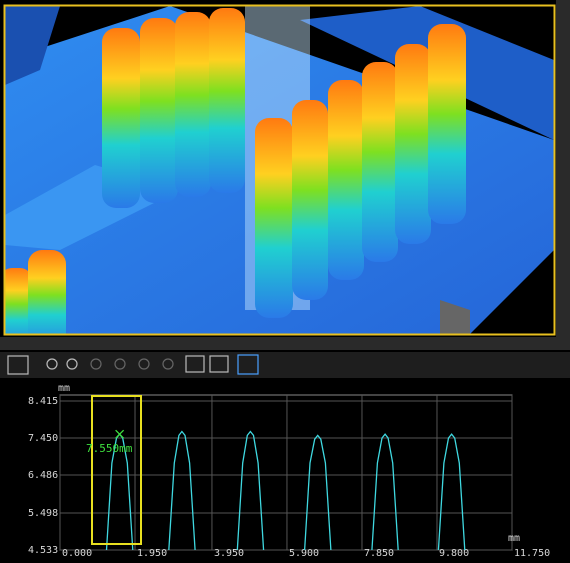 This screenshot has height=563, width=570. I want to click on y-tick-label: 8.415, so click(43, 401).